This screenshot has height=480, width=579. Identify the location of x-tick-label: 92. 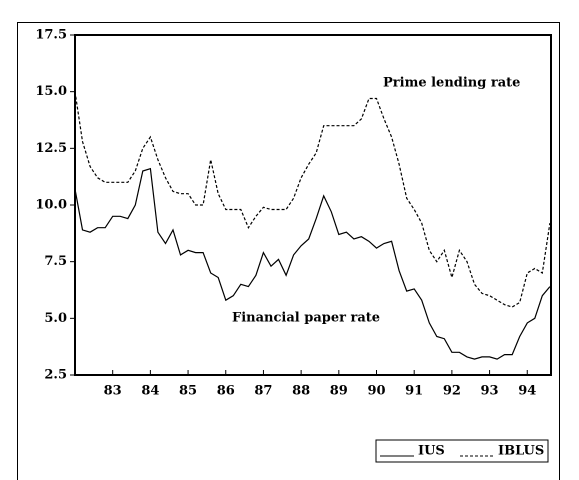
(452, 391).